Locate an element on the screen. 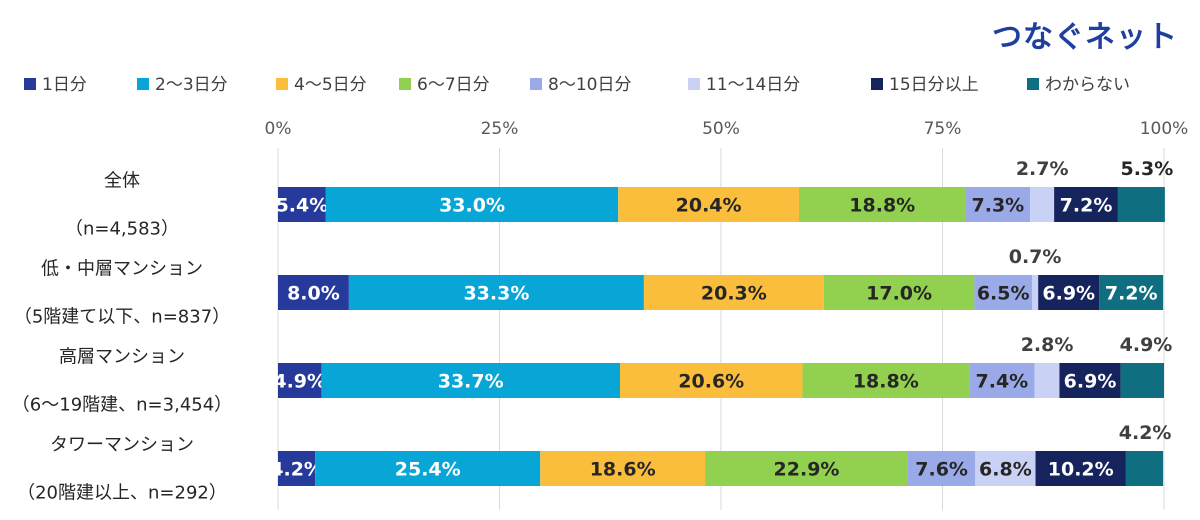 This screenshot has height=520, width=1200. data-label: 6.5% is located at coordinates (1003, 294).